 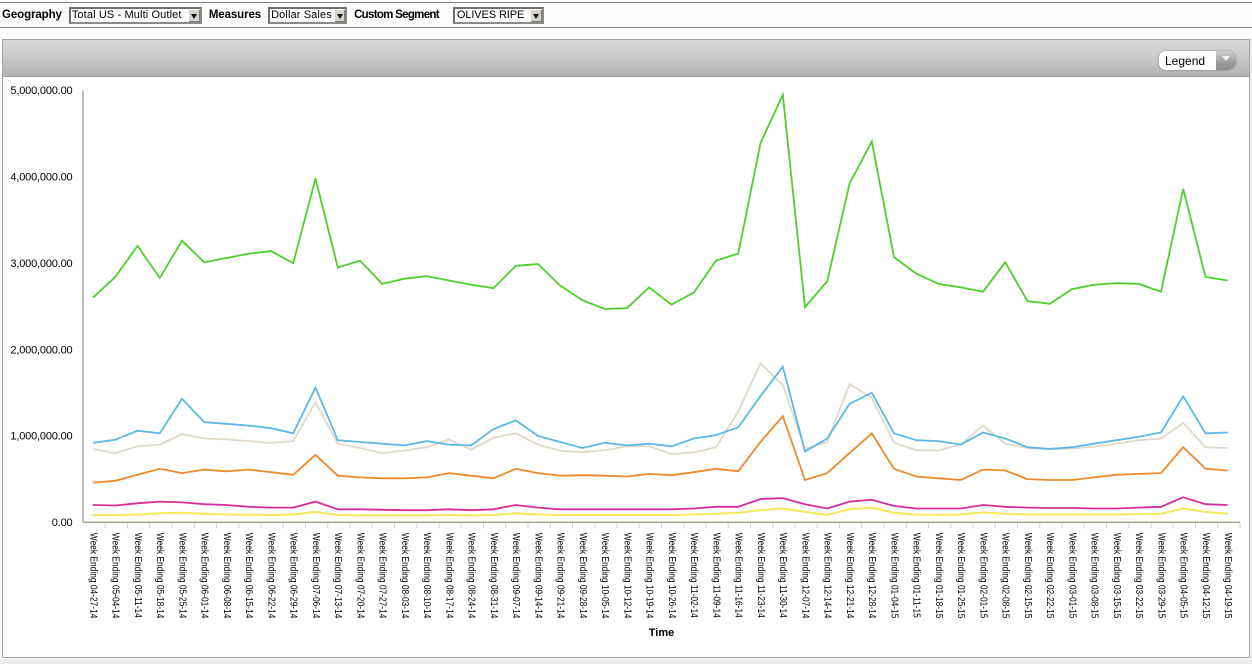 What do you see at coordinates (872, 576) in the screenshot?
I see `svg-text: Week Ending 12-28-14` at bounding box center [872, 576].